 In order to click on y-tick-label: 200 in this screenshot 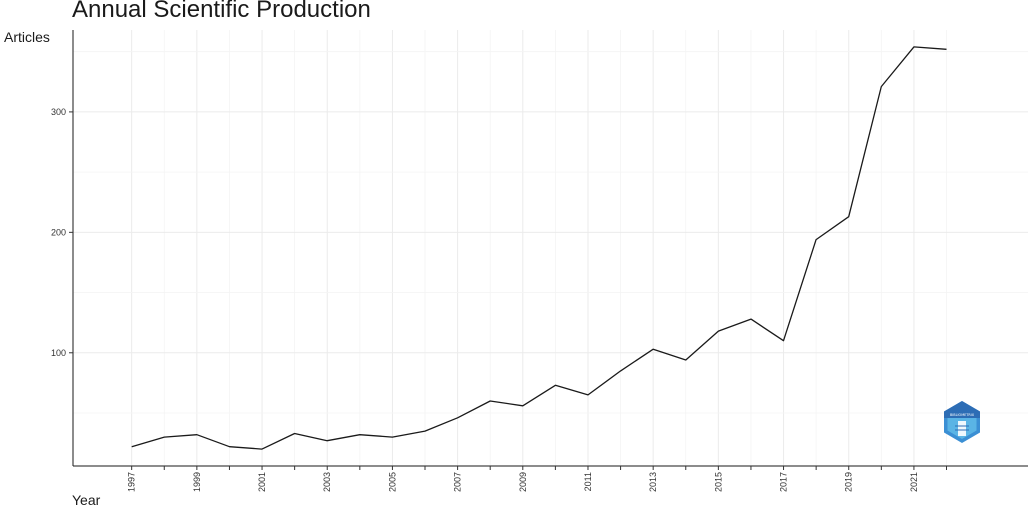, I will do `click(58, 232)`.